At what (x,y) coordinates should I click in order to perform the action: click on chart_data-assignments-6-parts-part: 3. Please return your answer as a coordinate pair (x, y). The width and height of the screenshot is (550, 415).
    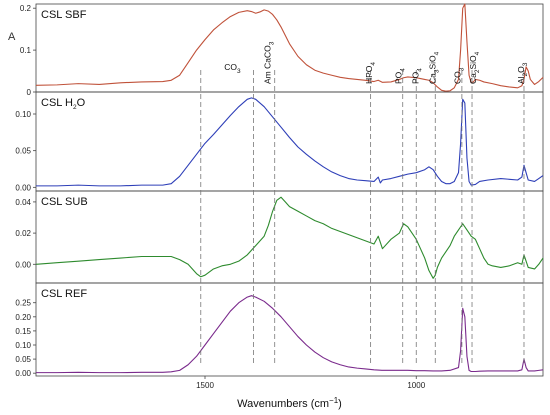
    Looking at the image, I should click on (462, 69).